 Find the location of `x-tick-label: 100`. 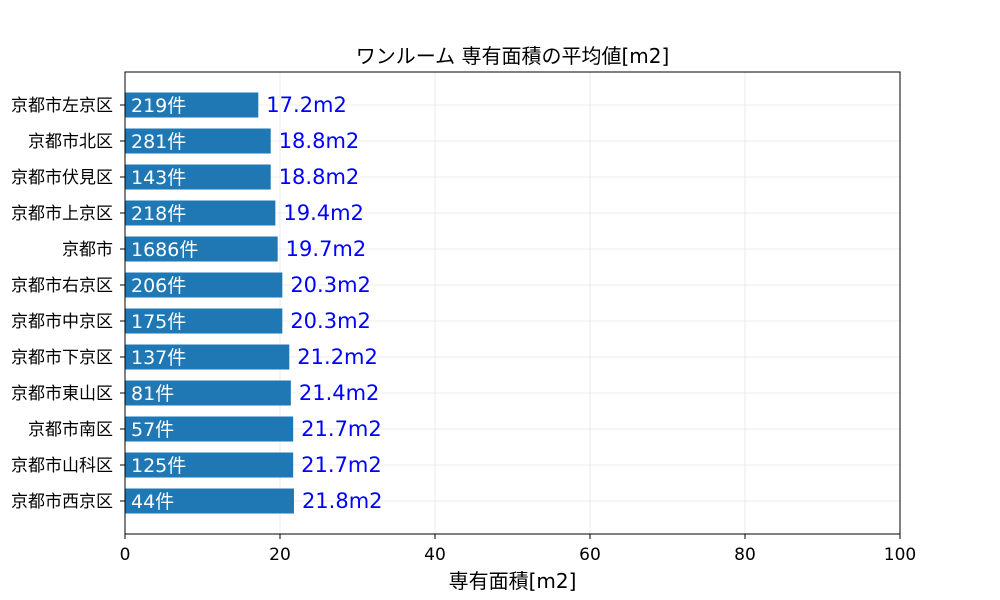

x-tick-label: 100 is located at coordinates (900, 555).